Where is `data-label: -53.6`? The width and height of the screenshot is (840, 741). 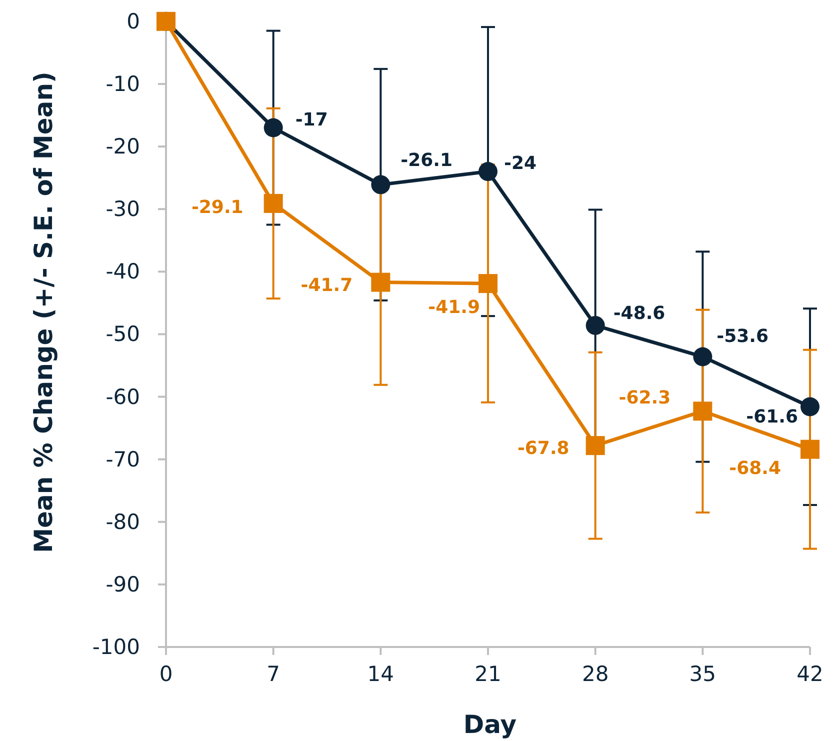
data-label: -53.6 is located at coordinates (742, 337).